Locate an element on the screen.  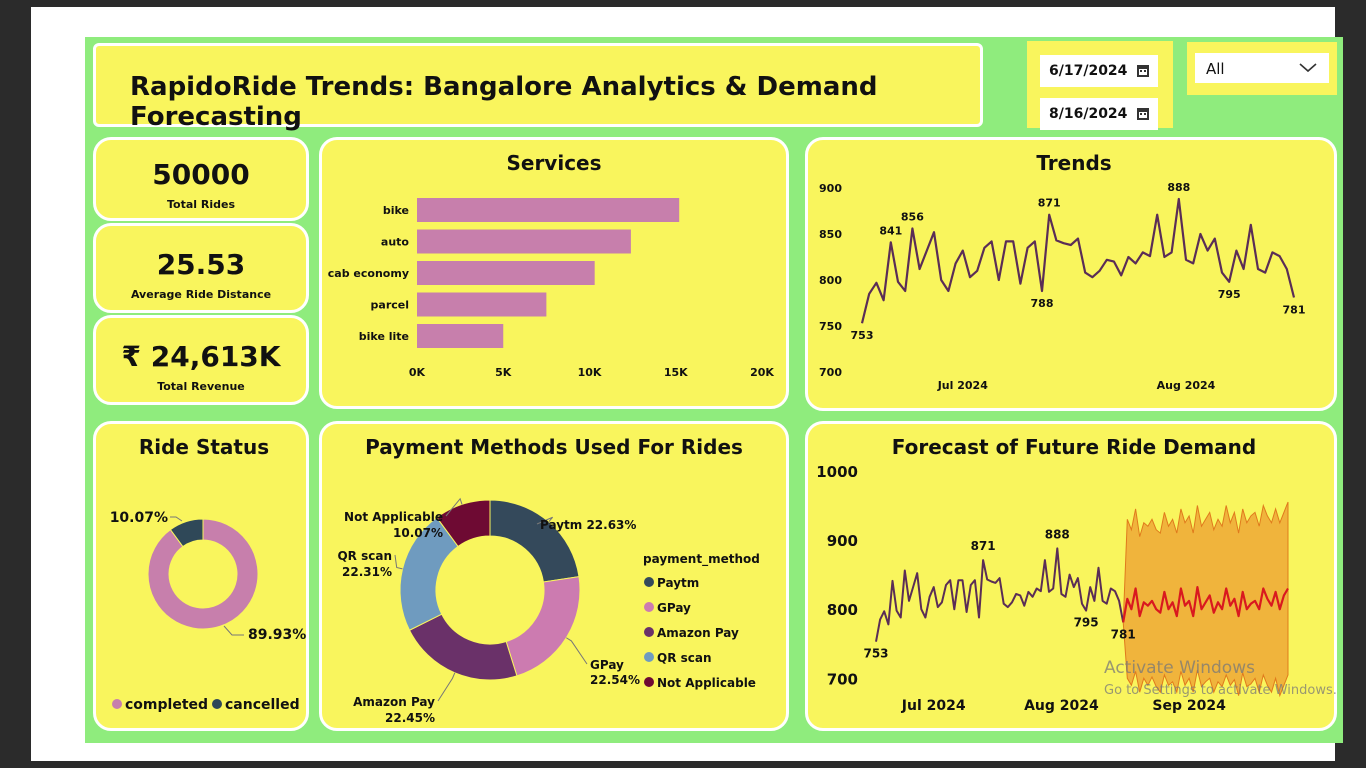
date-range-slicer: 6/17/2024 8/16/2024 is located at coordinates (1100, 85).